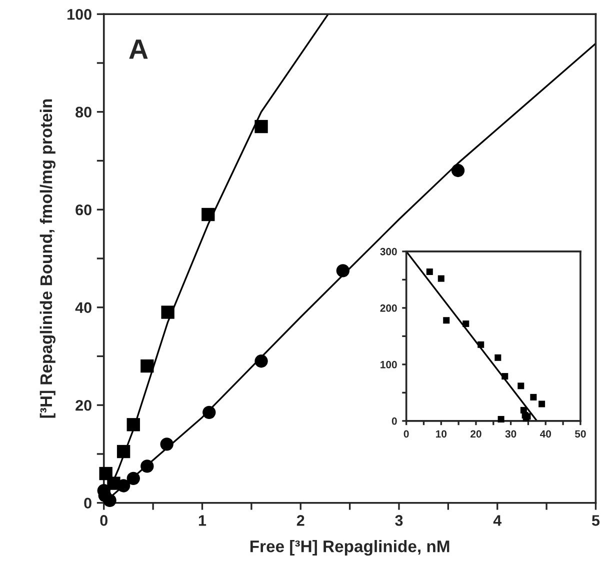 The width and height of the screenshot is (611, 565). What do you see at coordinates (388, 252) in the screenshot?
I see `y-tick-label: 300` at bounding box center [388, 252].